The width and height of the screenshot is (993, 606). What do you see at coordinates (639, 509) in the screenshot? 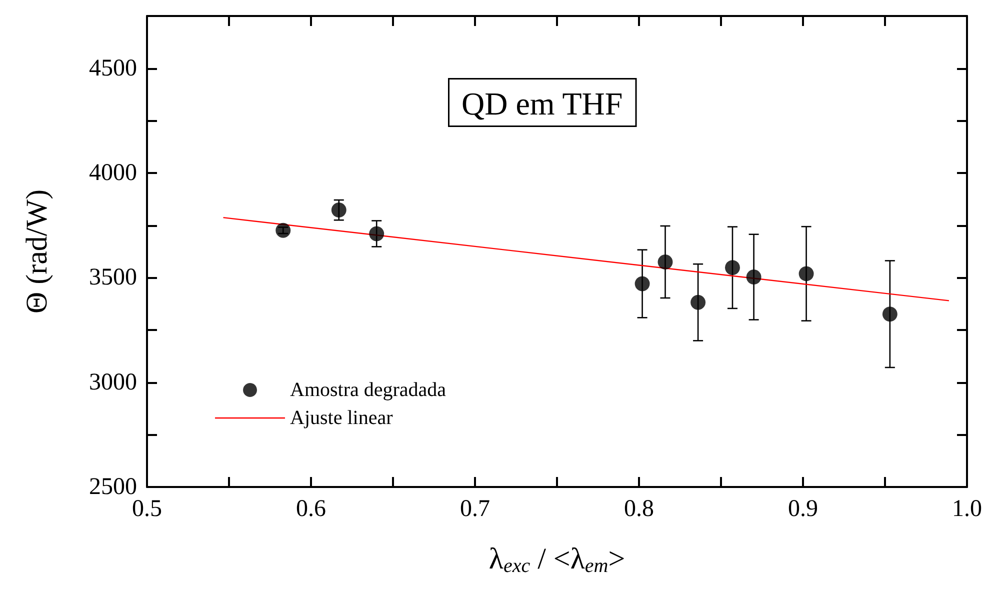
I see `x-tick-label: 0.8` at bounding box center [639, 509].